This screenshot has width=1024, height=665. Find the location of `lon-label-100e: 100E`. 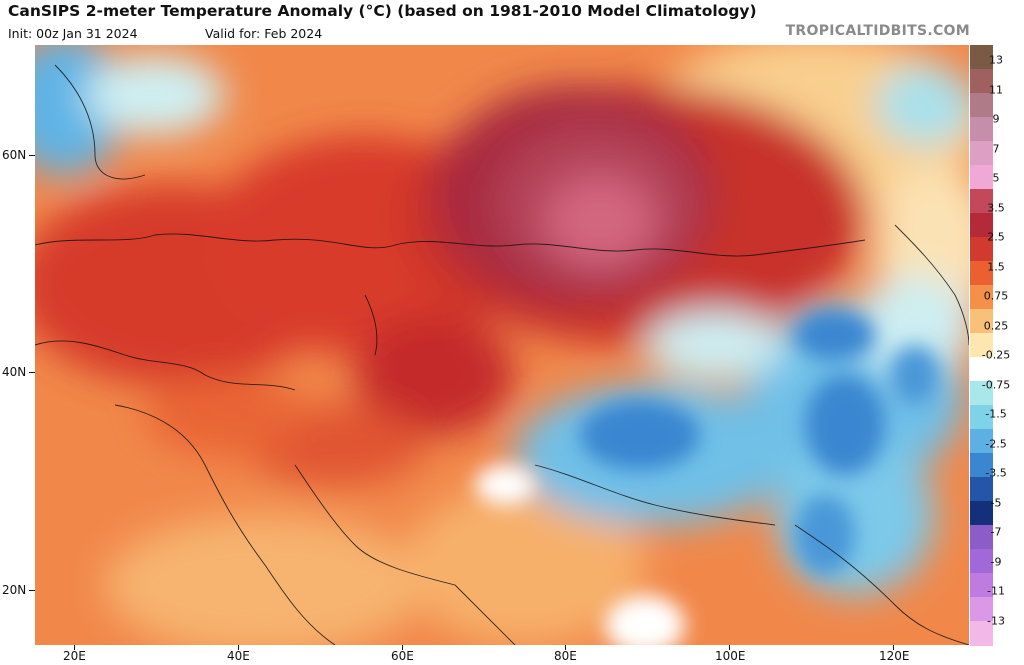

lon-label-100e: 100E is located at coordinates (730, 656).